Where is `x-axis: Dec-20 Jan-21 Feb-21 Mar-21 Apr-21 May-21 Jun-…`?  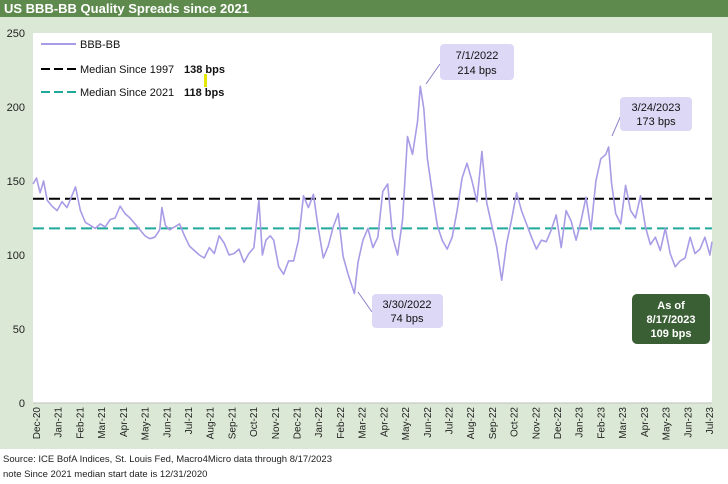 x-axis: Dec-20 Jan-21 Feb-21 Mar-21 Apr-21 May-21 Jun-… is located at coordinates (374, 424).